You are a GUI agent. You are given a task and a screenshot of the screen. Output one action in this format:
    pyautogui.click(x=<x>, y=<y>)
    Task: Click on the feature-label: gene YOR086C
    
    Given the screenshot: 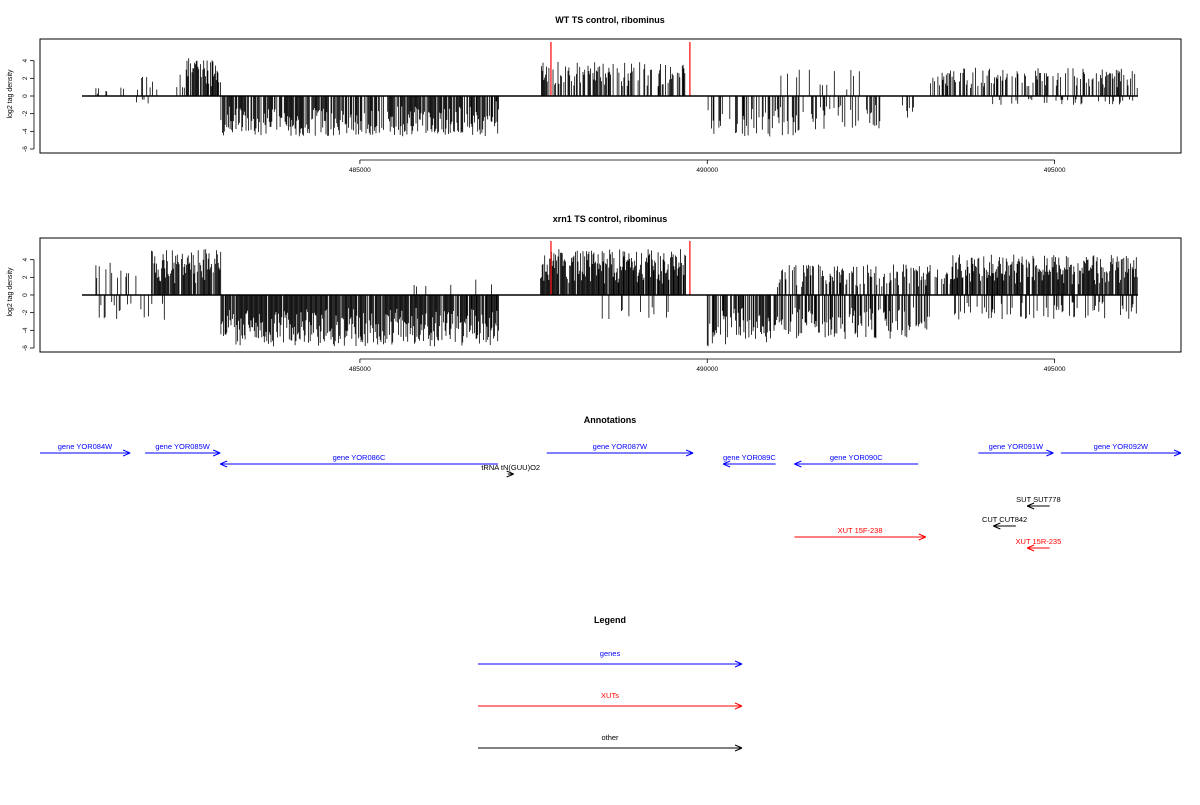 What is the action you would take?
    pyautogui.click(x=359, y=457)
    